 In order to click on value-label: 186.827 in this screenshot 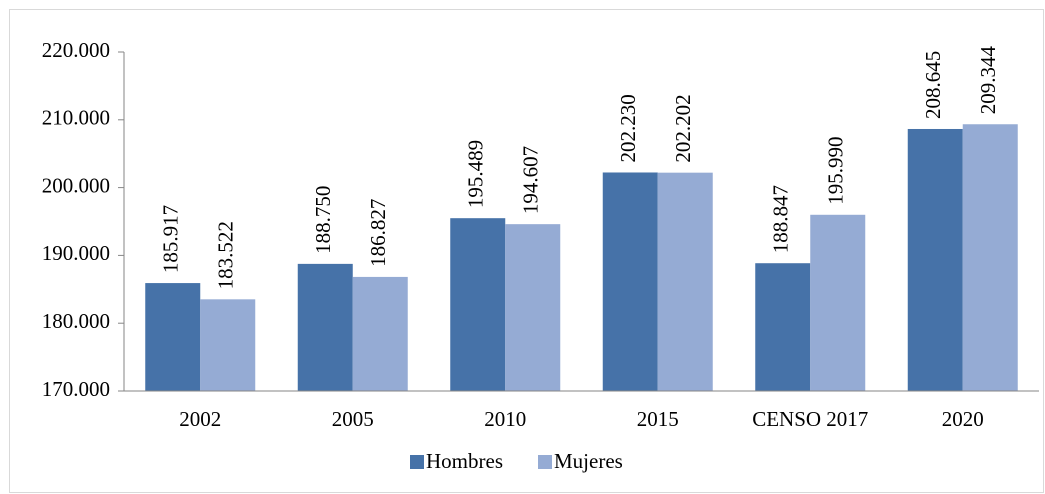, I will do `click(378, 233)`.